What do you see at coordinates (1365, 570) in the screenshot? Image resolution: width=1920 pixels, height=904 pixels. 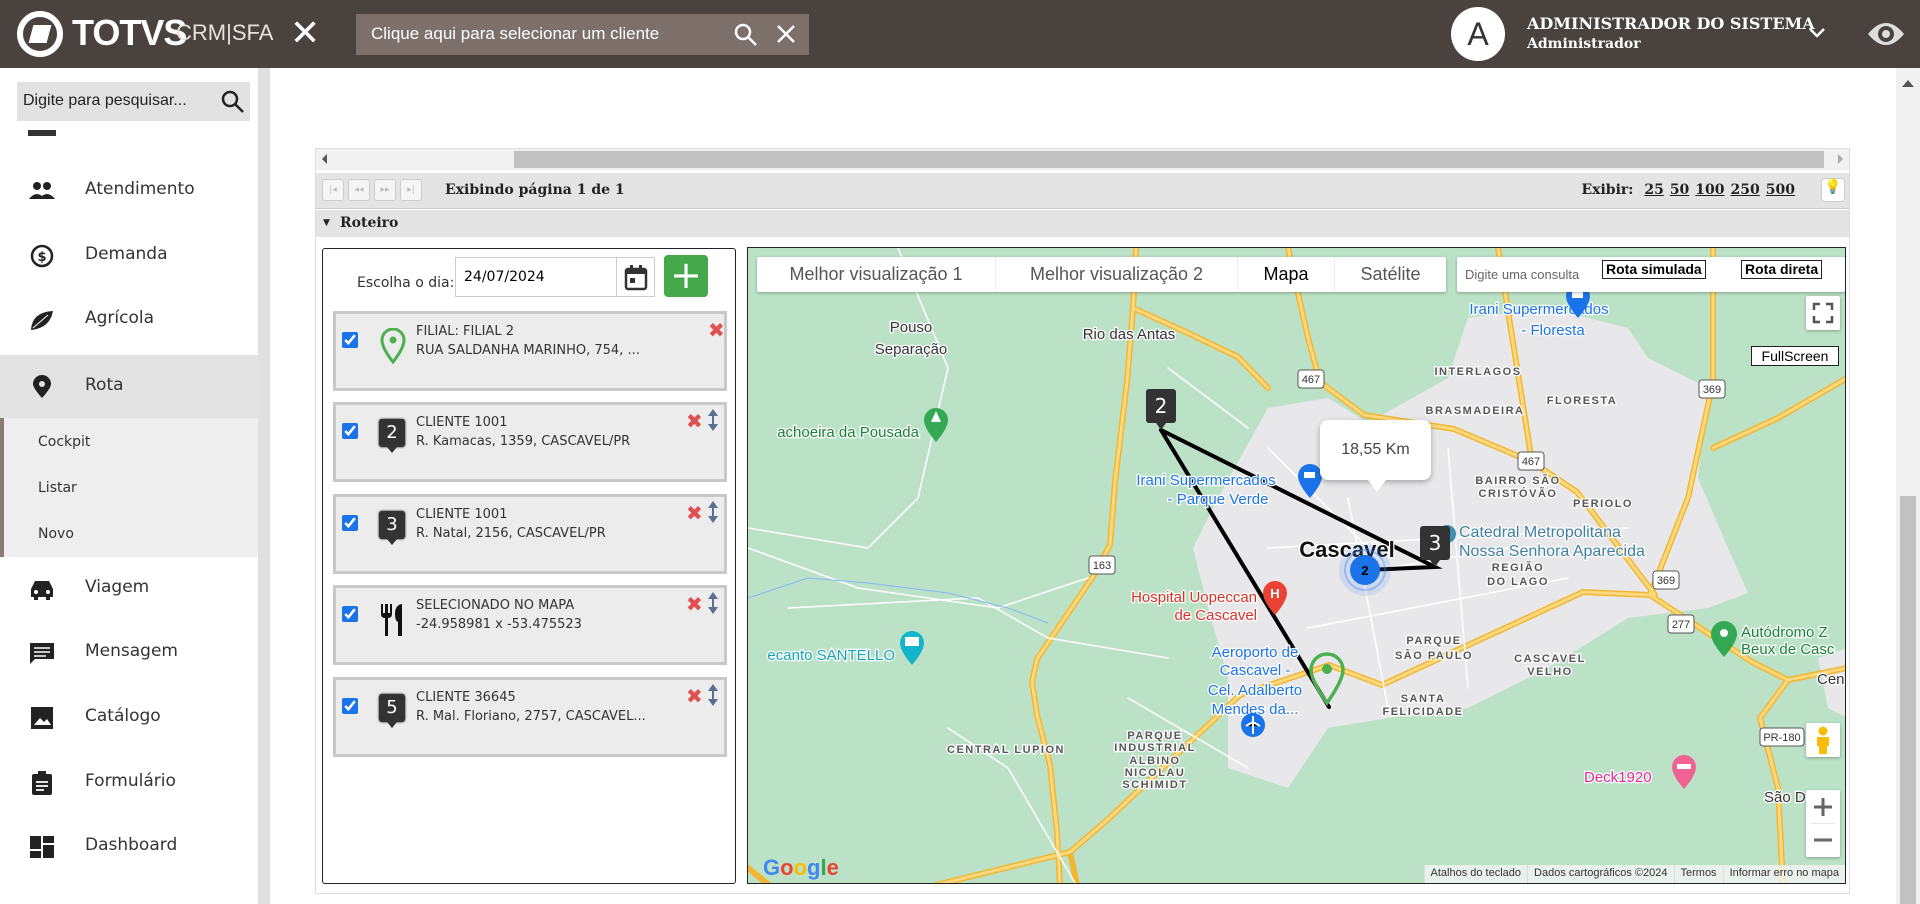 I see `cluster-marker: 2` at bounding box center [1365, 570].